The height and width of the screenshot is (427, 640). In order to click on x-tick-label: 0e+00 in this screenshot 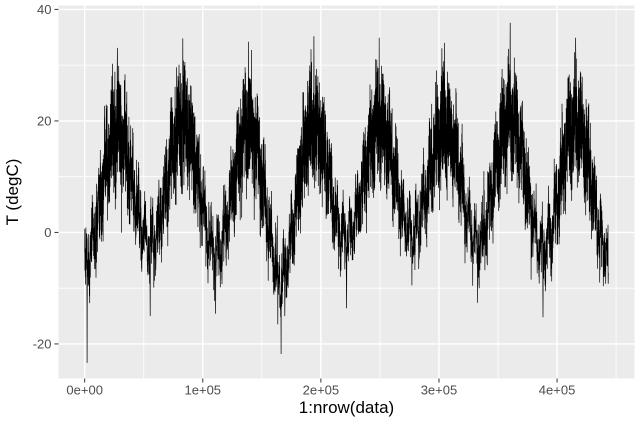, I will do `click(84, 390)`.